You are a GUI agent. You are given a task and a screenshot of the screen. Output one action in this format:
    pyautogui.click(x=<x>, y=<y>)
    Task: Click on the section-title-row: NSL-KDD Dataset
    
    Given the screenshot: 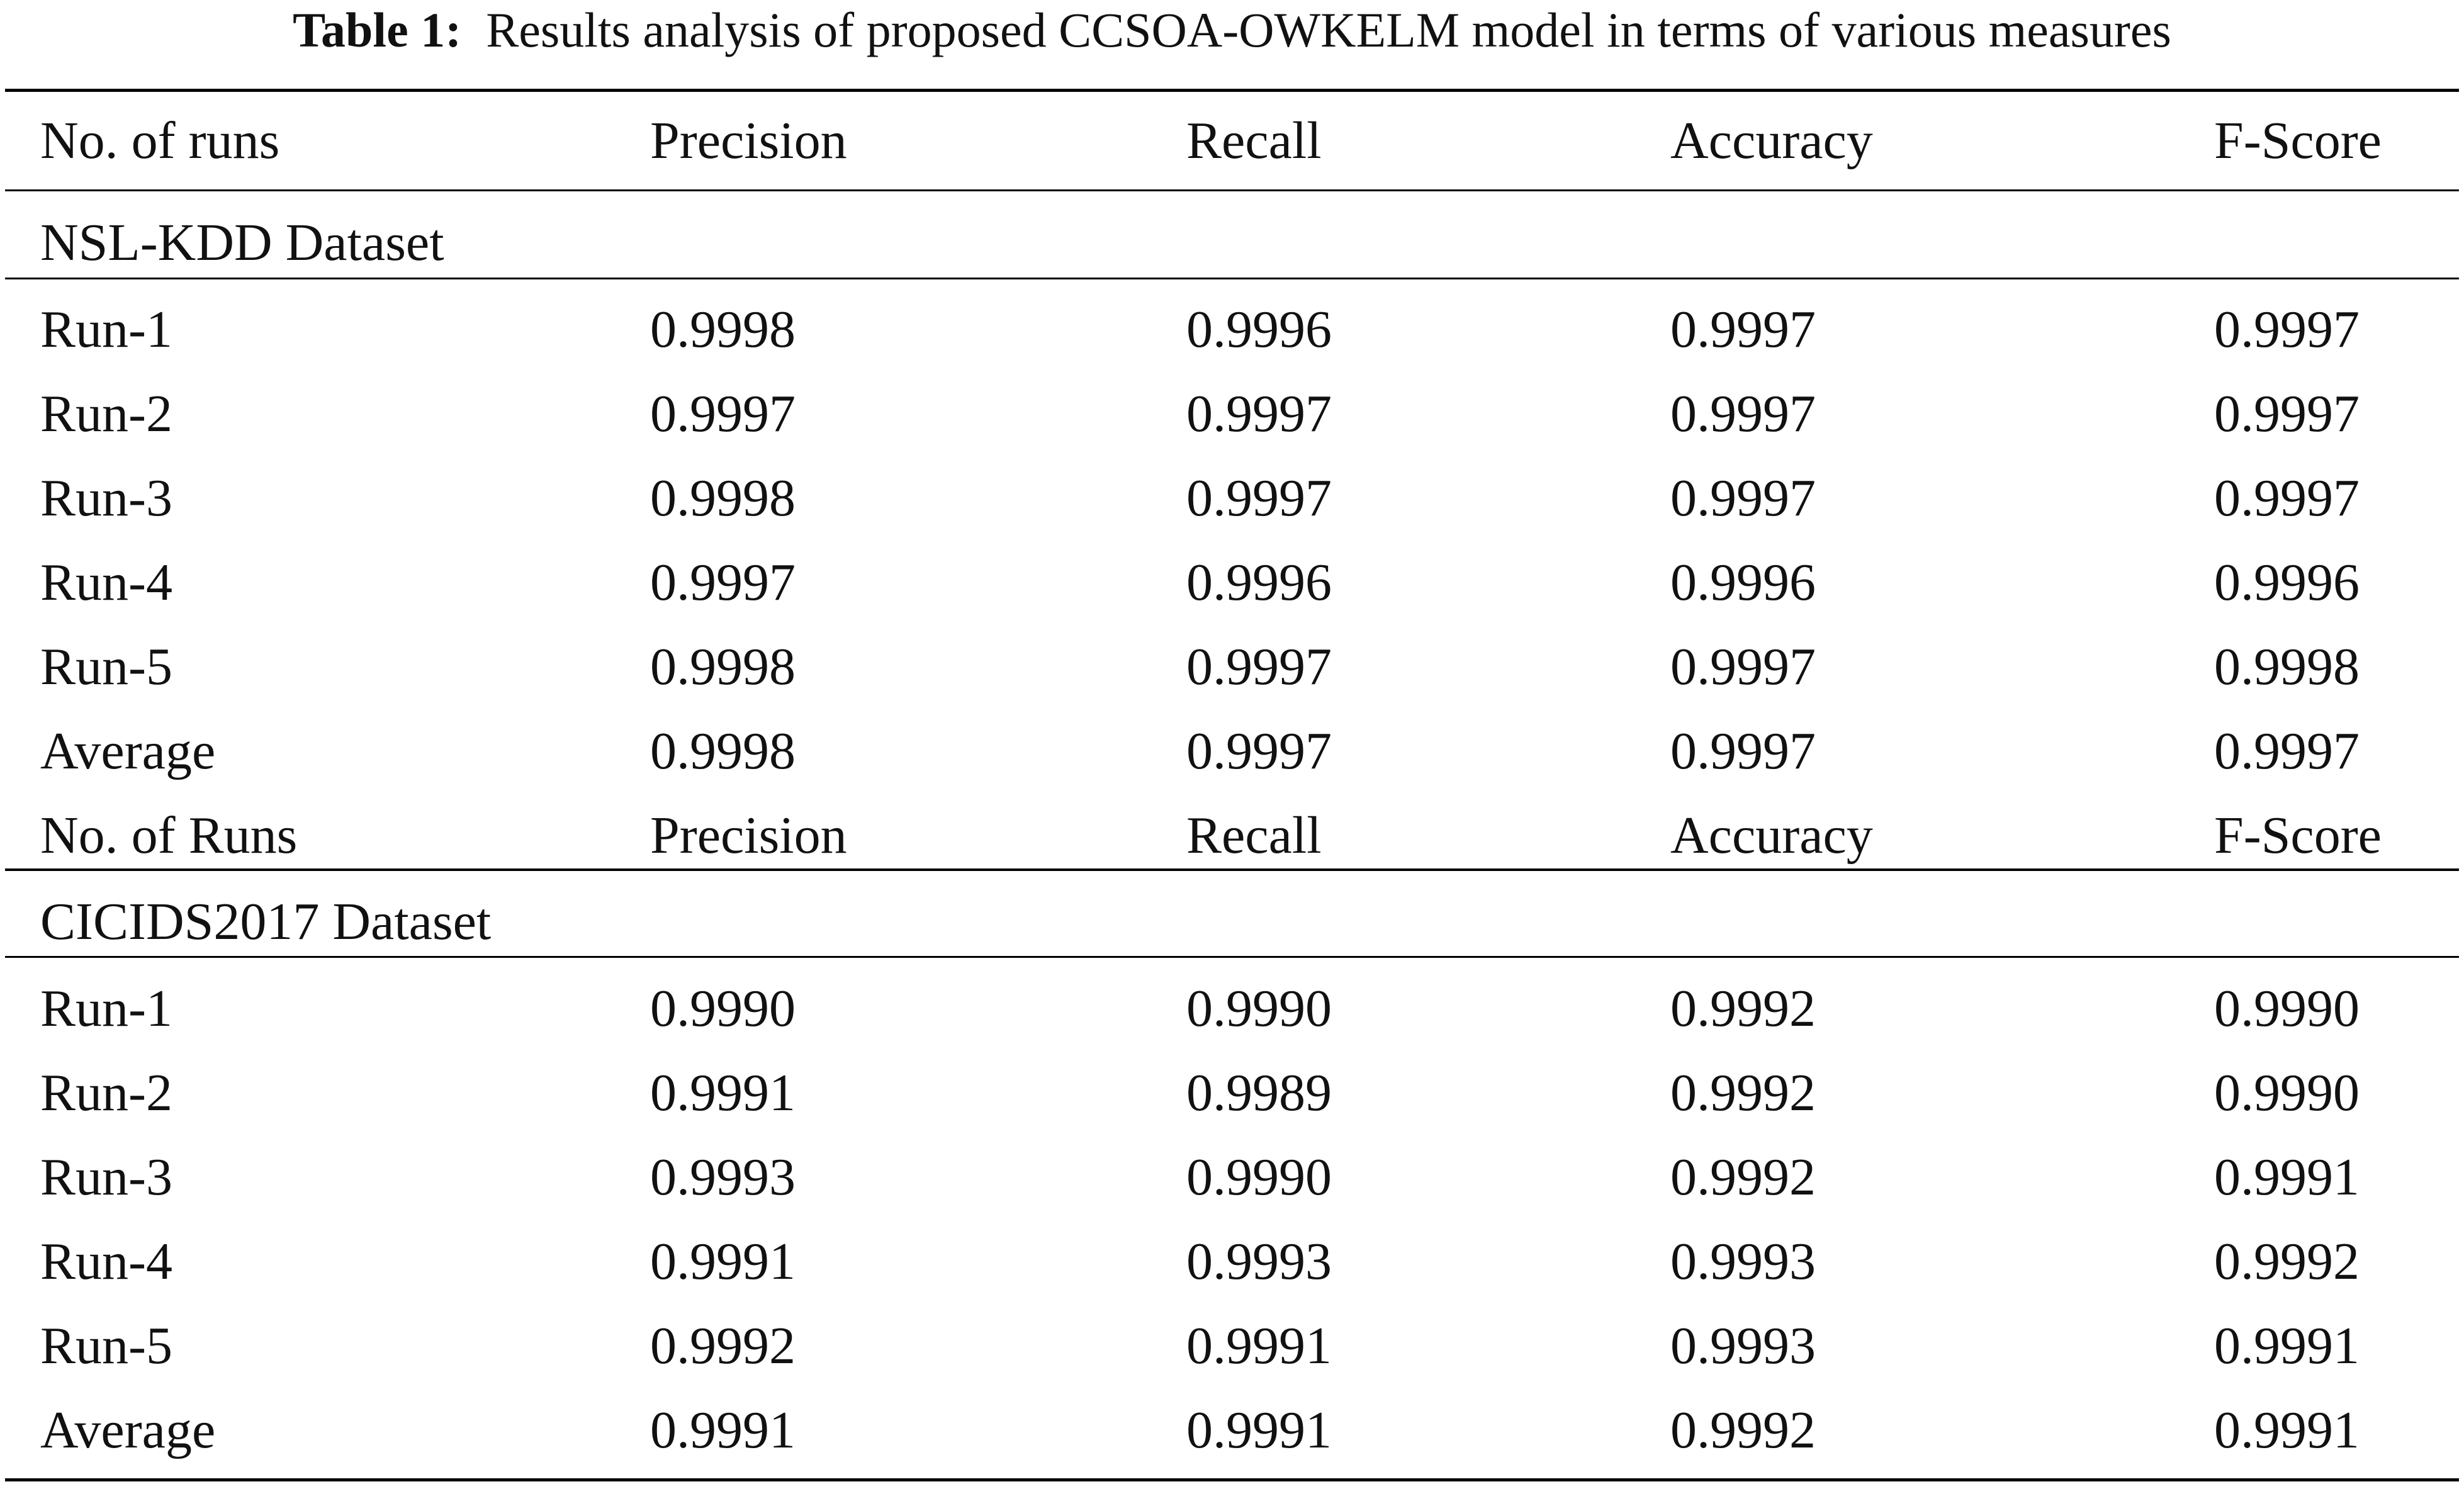 What is the action you would take?
    pyautogui.click(x=1232, y=243)
    